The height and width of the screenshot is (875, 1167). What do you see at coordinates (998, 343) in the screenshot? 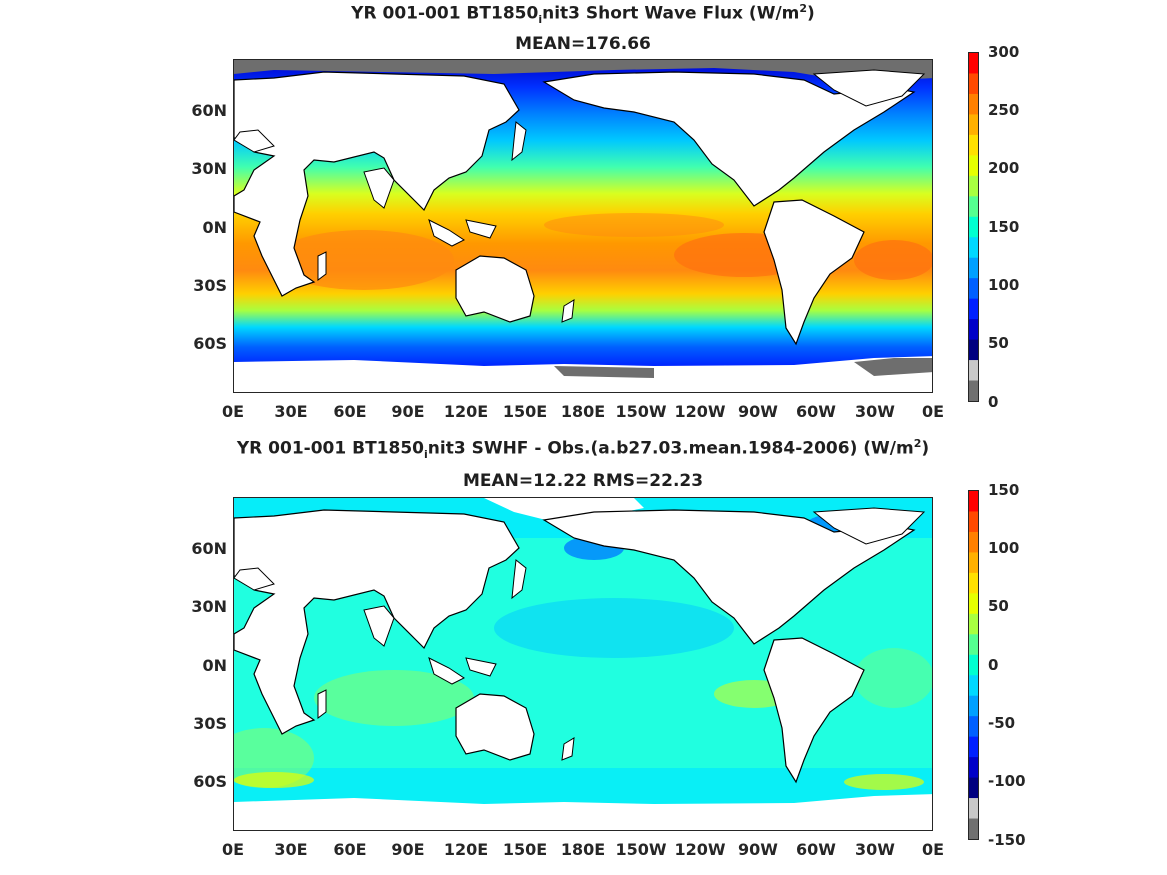
I see `panel1-cblabel-5: 50` at bounding box center [998, 343].